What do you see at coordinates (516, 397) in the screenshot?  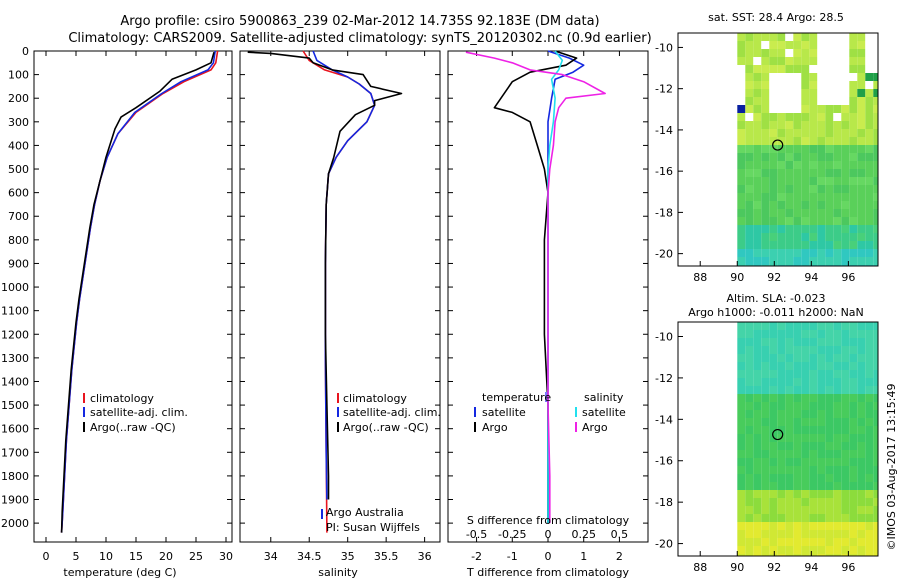 I see `legend-title-temperature: temperature` at bounding box center [516, 397].